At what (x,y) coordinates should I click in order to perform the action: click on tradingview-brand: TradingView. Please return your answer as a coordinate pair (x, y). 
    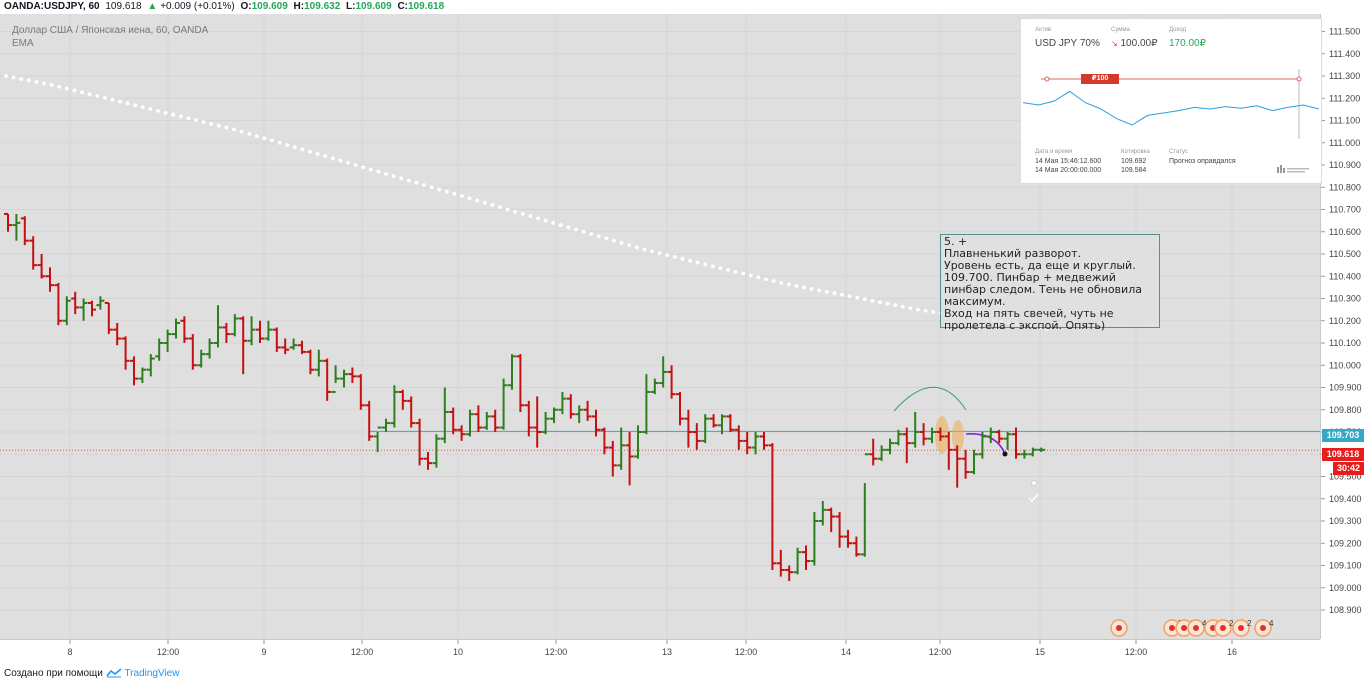
    Looking at the image, I should click on (152, 673).